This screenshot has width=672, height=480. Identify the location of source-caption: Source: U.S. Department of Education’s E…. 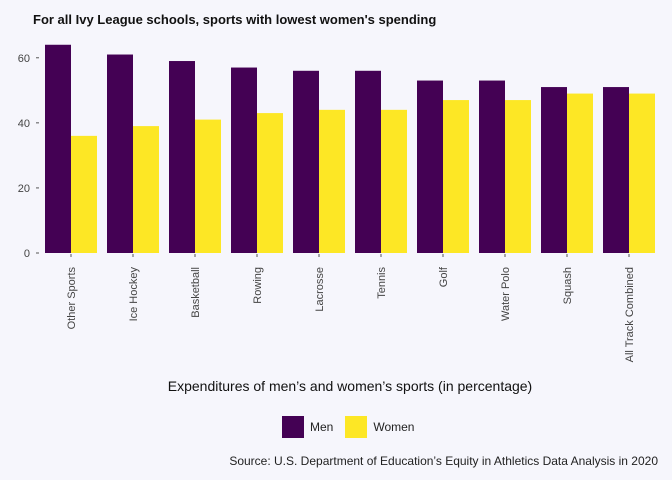
(443, 461).